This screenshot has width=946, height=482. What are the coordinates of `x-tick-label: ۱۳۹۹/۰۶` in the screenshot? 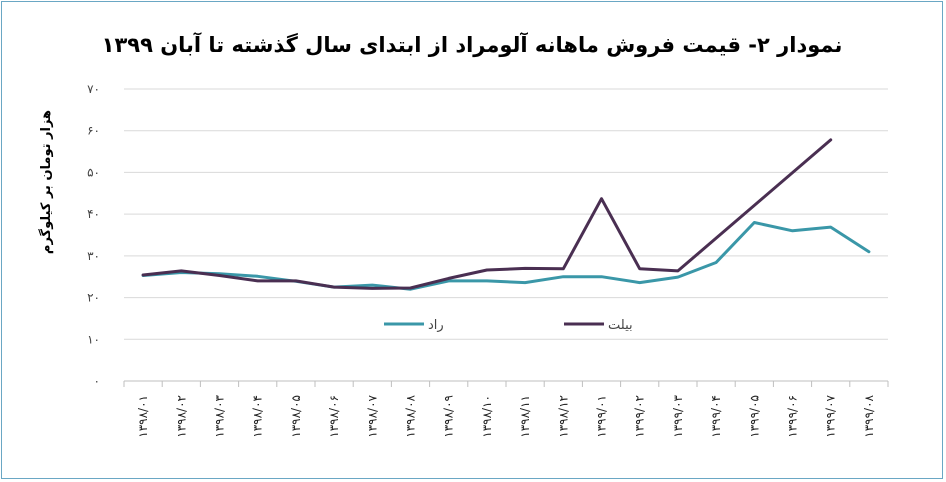 It's located at (793, 416).